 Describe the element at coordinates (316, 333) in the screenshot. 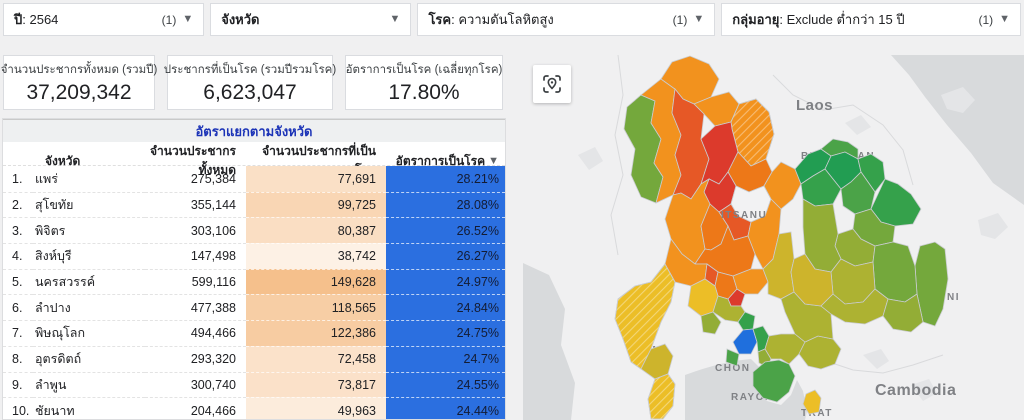

I see `row-diseased-heatcell: 122,386` at that location.